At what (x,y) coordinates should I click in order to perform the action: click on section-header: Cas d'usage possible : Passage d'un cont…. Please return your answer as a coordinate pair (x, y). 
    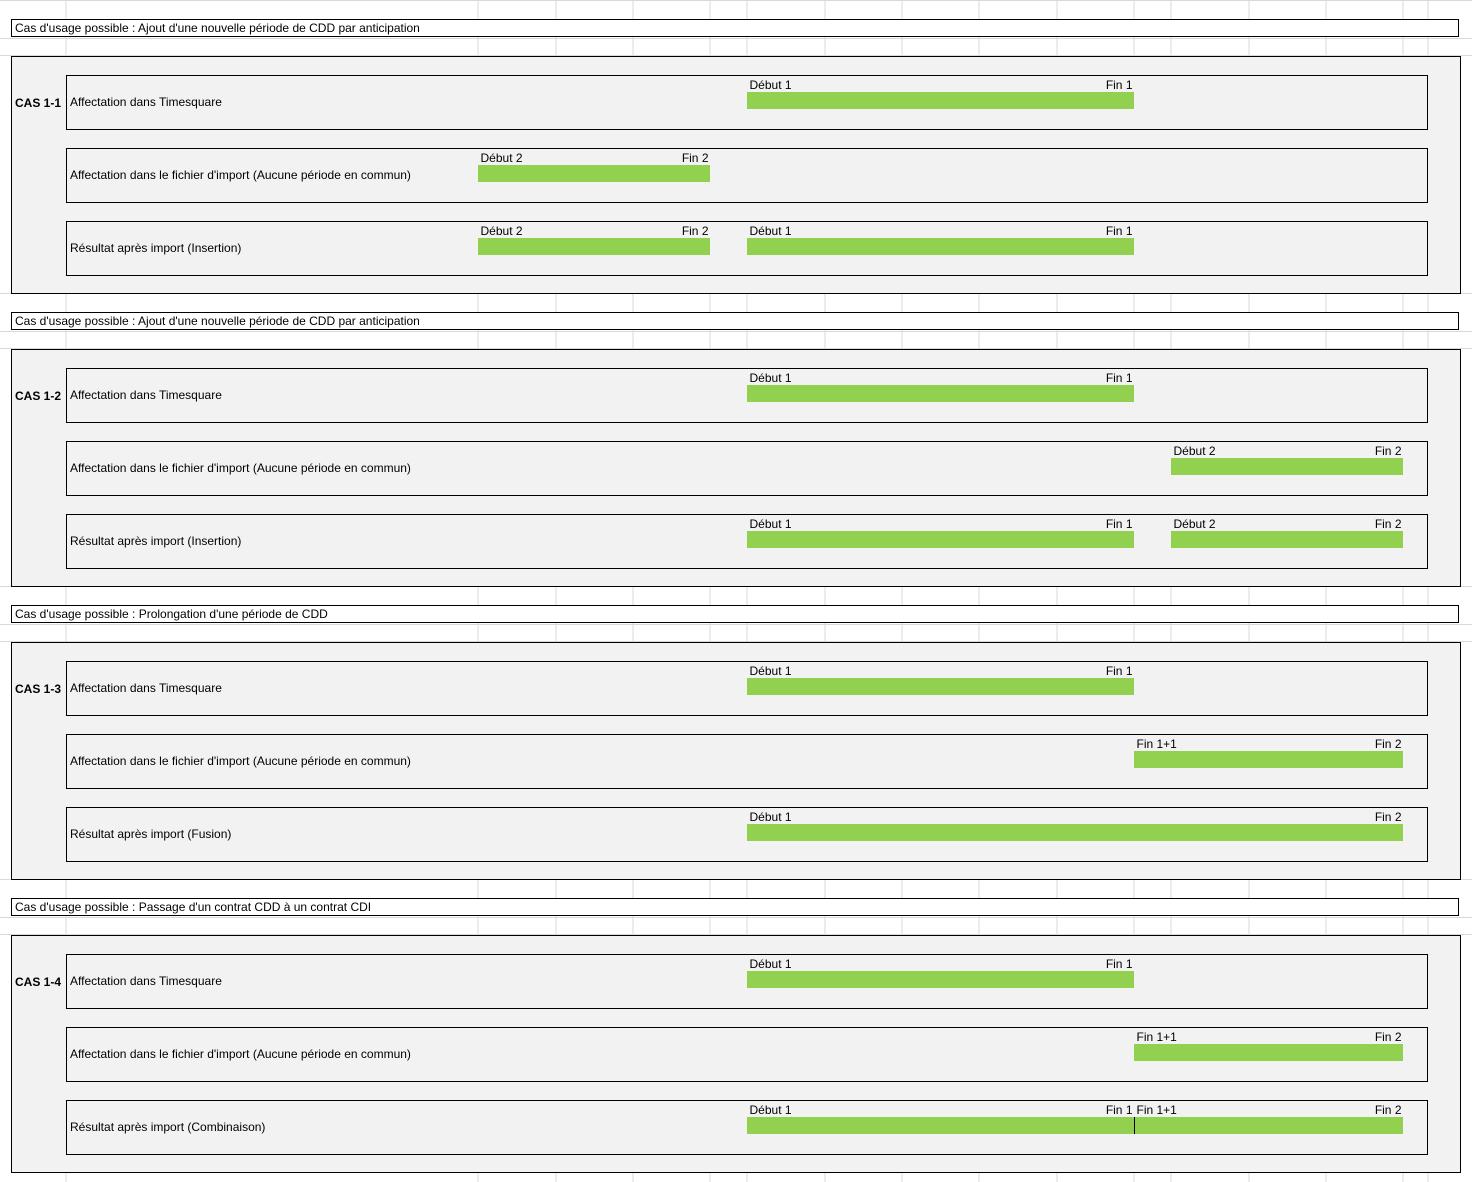
    Looking at the image, I should click on (735, 907).